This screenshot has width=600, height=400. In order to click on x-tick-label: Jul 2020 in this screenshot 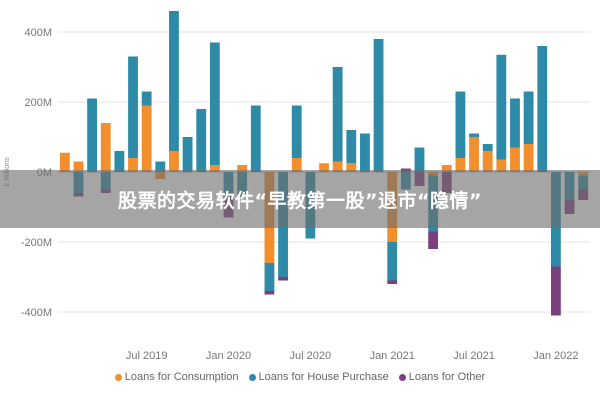, I will do `click(311, 356)`.